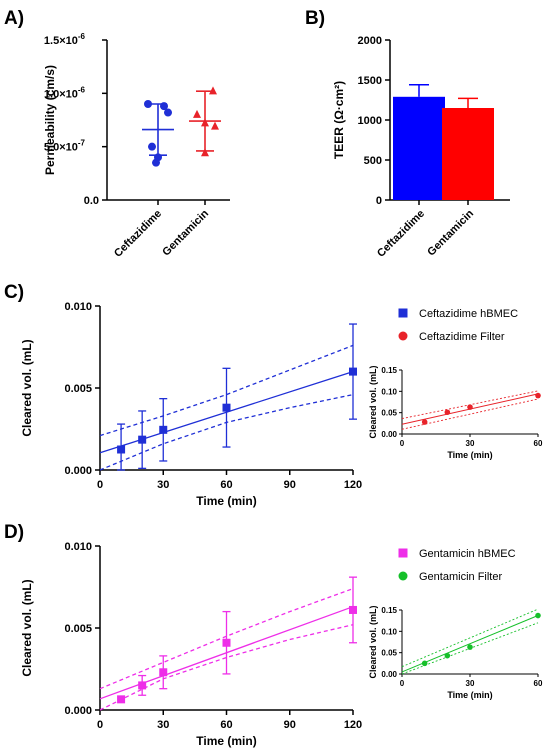 Image resolution: width=550 pixels, height=753 pixels. What do you see at coordinates (458, 325) in the screenshot?
I see `legend: Ceftazidime hBMEC Ceftazidime Filter` at bounding box center [458, 325].